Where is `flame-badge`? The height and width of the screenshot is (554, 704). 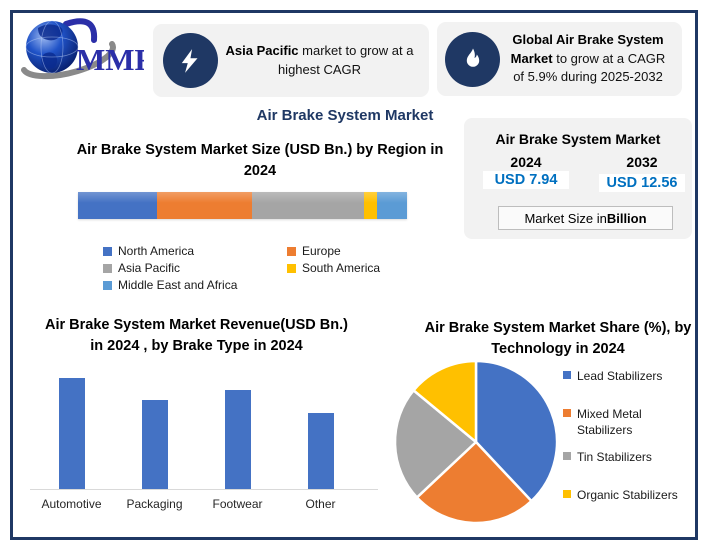
flame-badge is located at coordinates (472, 59).